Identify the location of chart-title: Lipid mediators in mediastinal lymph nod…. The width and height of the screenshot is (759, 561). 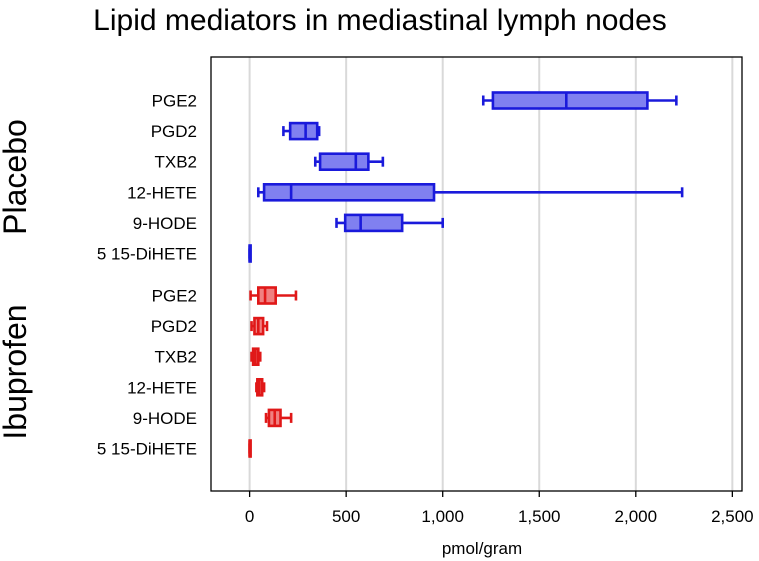
(380, 20).